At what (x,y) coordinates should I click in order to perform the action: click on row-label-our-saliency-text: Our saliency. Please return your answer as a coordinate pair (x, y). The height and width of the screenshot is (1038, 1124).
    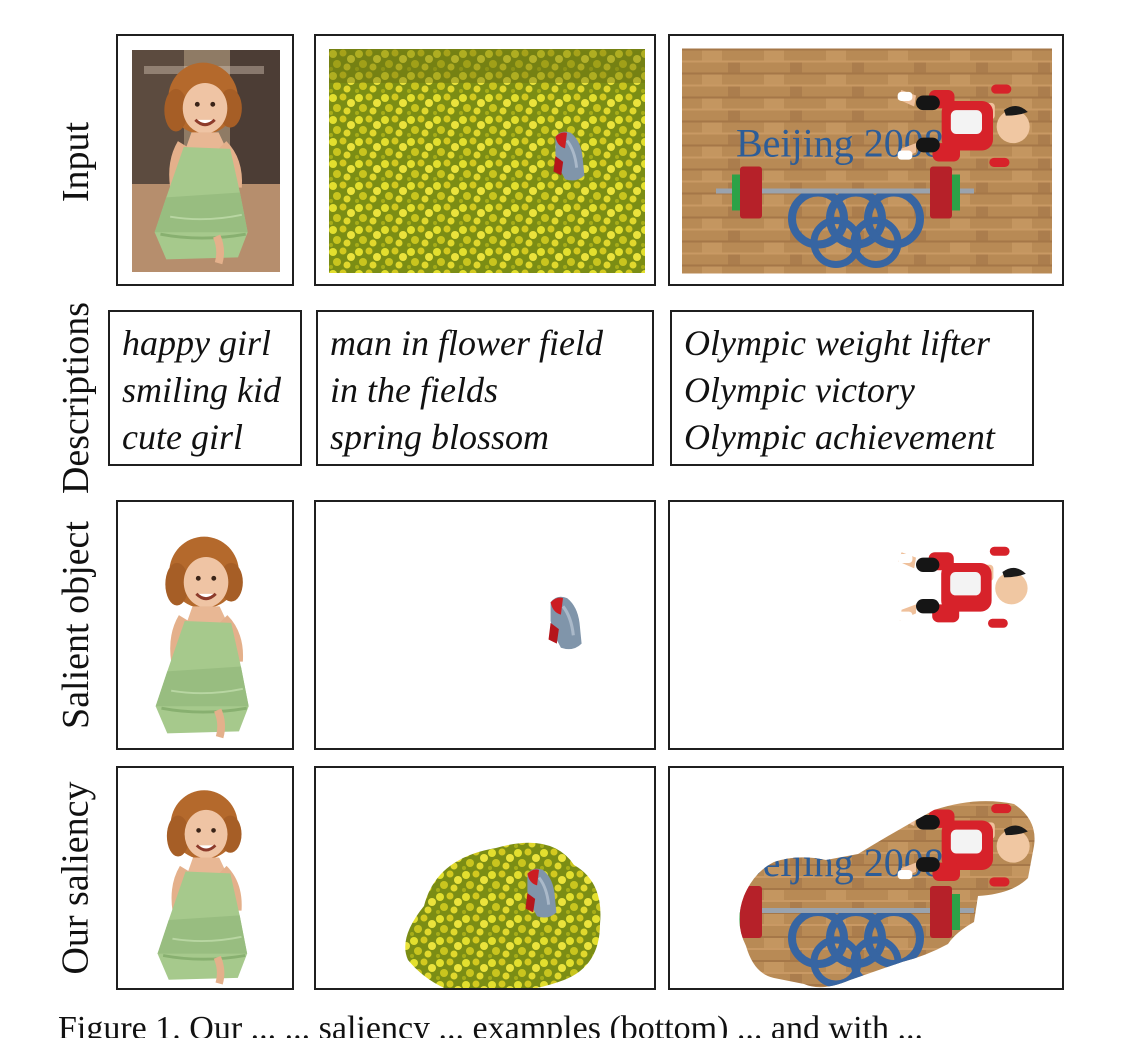
    Looking at the image, I should click on (76, 878).